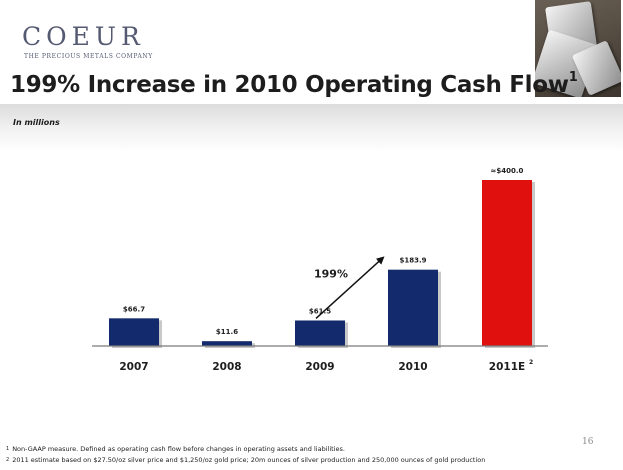 The image size is (623, 470). Describe the element at coordinates (507, 263) in the screenshot. I see `bar-2011e` at that location.